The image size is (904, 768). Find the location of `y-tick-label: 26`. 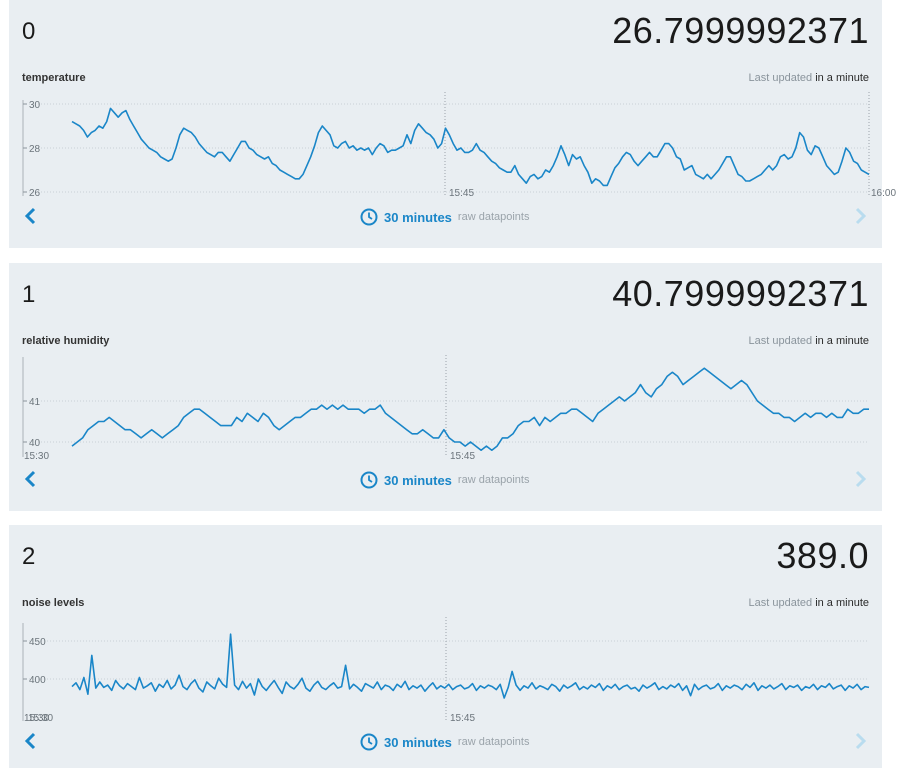

y-tick-label: 26 is located at coordinates (35, 193).